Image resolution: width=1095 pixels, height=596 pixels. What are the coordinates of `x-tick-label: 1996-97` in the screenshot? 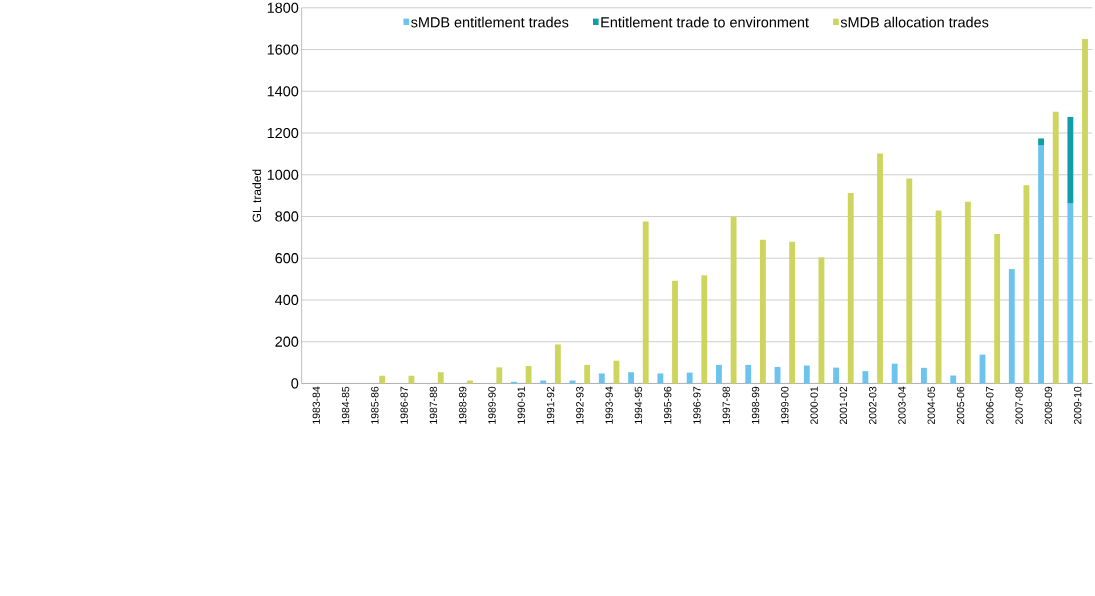 It's located at (697, 405).